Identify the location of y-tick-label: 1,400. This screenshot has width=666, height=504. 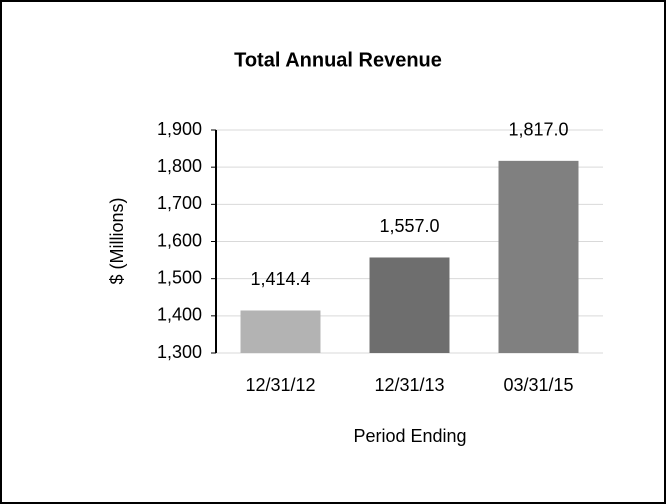
(179, 315).